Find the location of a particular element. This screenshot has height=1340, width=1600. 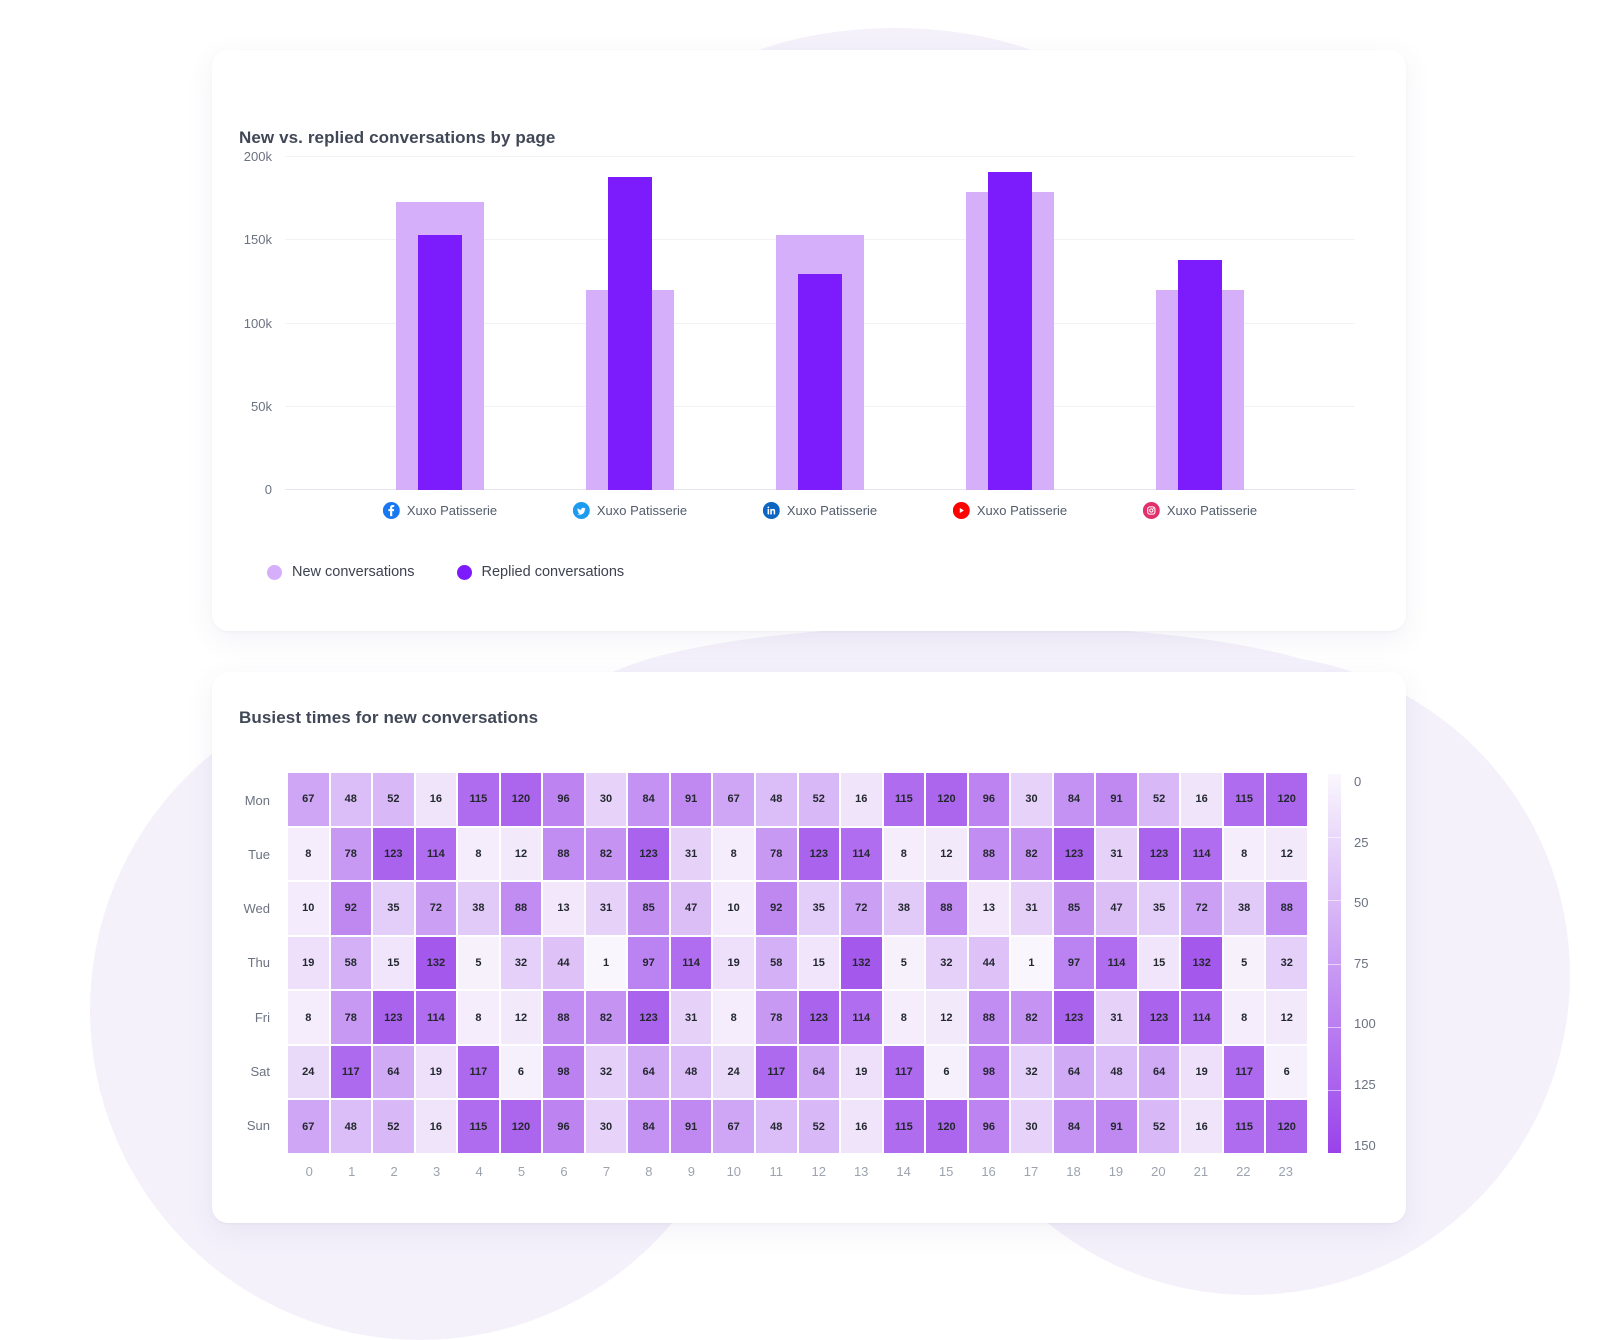

heatmap-cell: 82 is located at coordinates (606, 1017).